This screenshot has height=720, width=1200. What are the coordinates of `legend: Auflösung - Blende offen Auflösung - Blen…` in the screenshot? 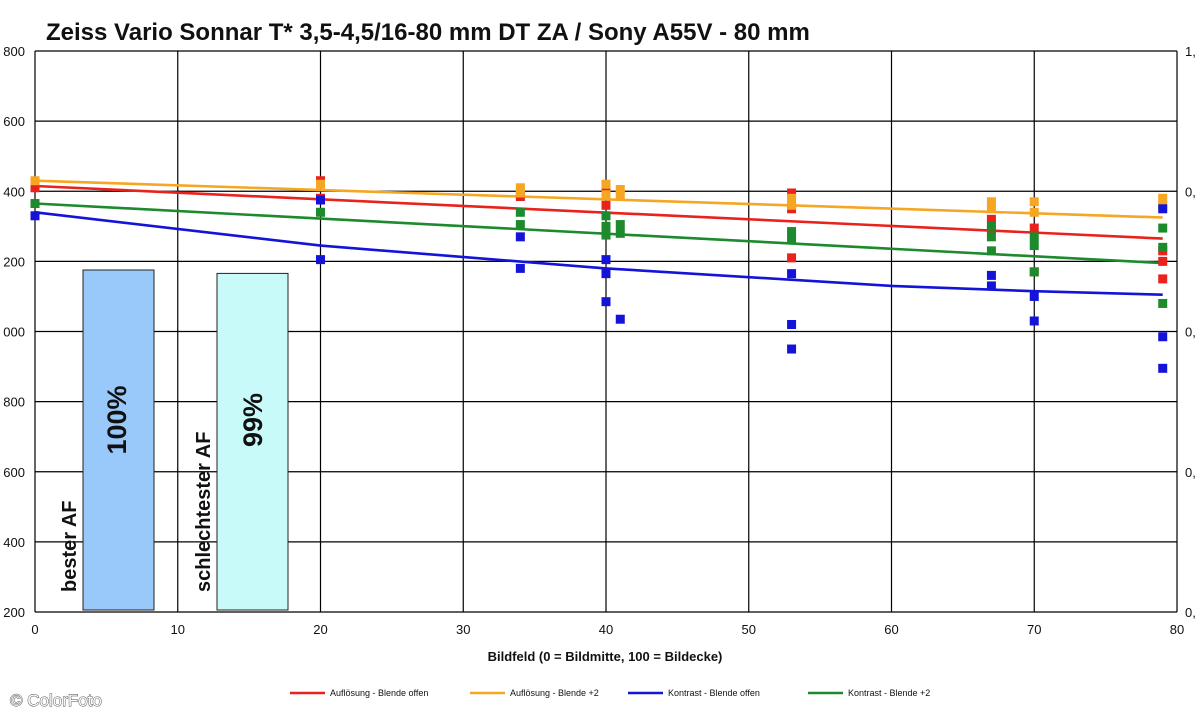 It's located at (610, 693).